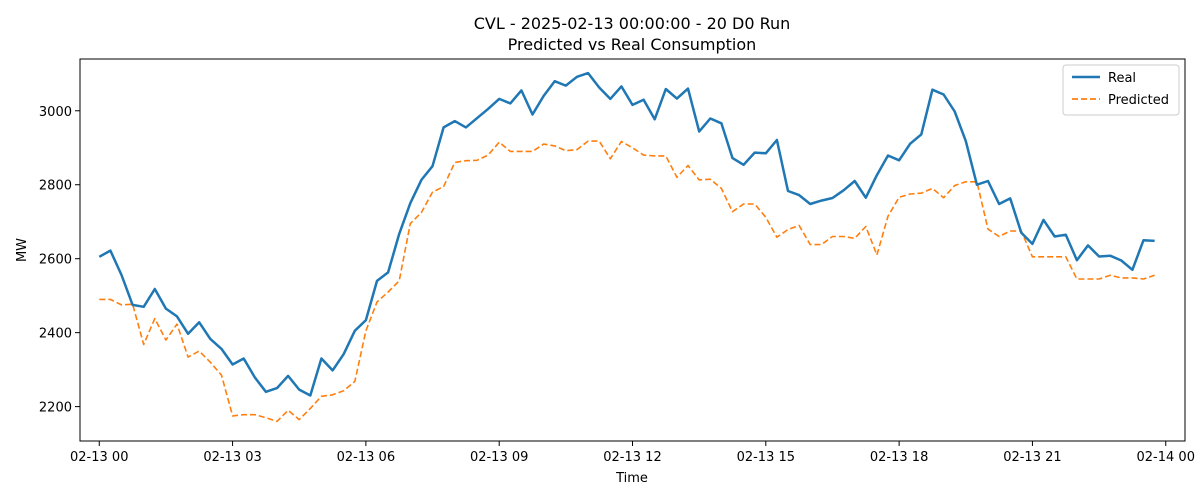 This screenshot has height=500, width=1200. Describe the element at coordinates (1122, 78) in the screenshot. I see `legend-real-label: Real` at that location.